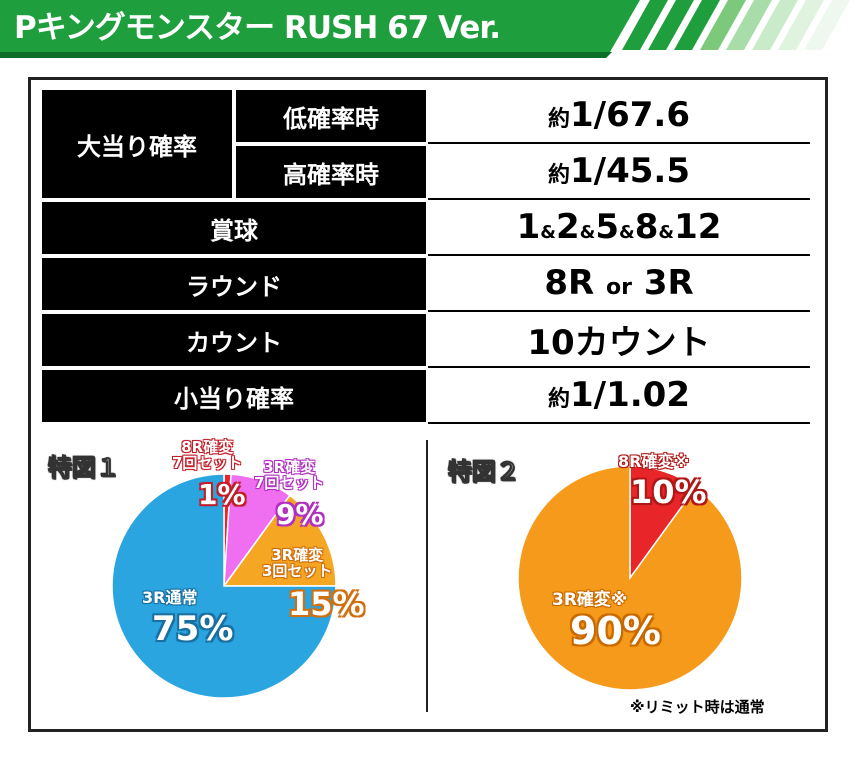  What do you see at coordinates (234, 228) in the screenshot?
I see `prize-label: 賞球` at bounding box center [234, 228].